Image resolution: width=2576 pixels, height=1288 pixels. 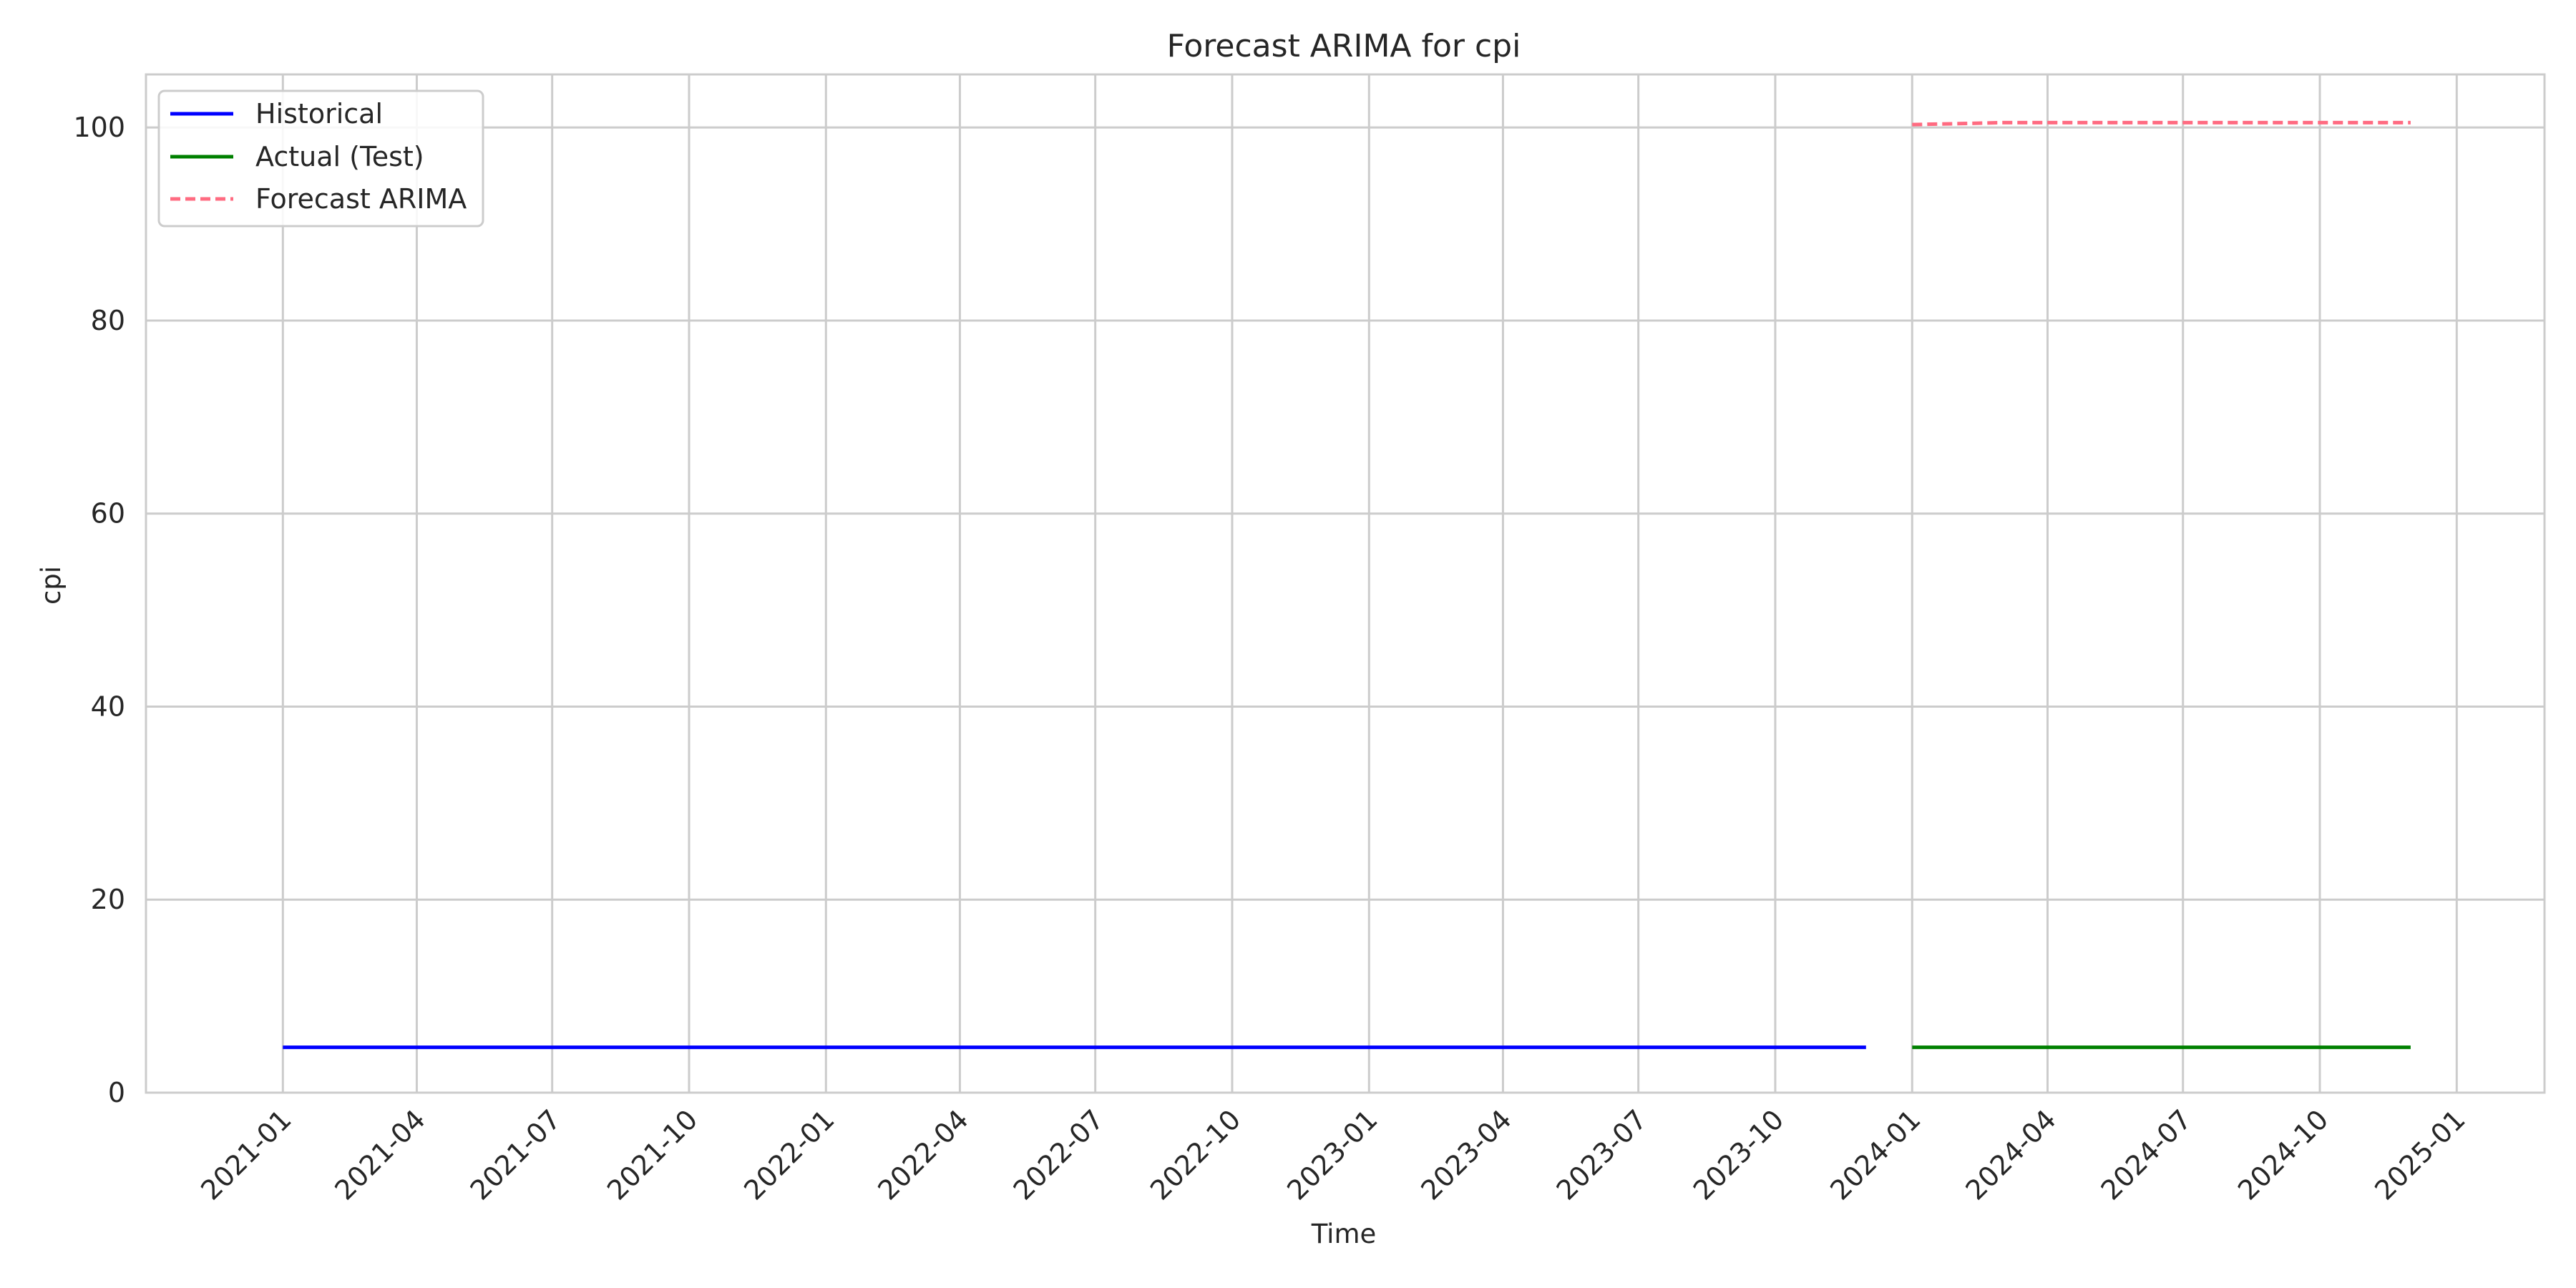 What do you see at coordinates (99, 127) in the screenshot?
I see `y-tick-label: 100` at bounding box center [99, 127].